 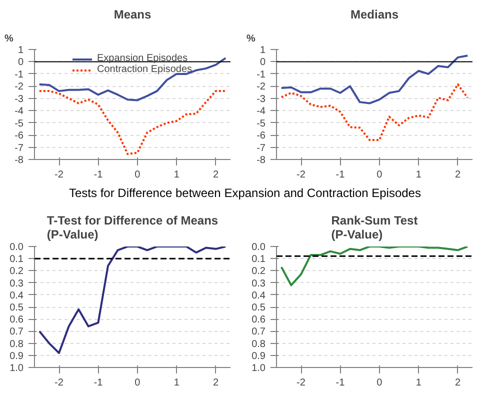 What do you see at coordinates (133, 15) in the screenshot?
I see `chart-title: Means` at bounding box center [133, 15].